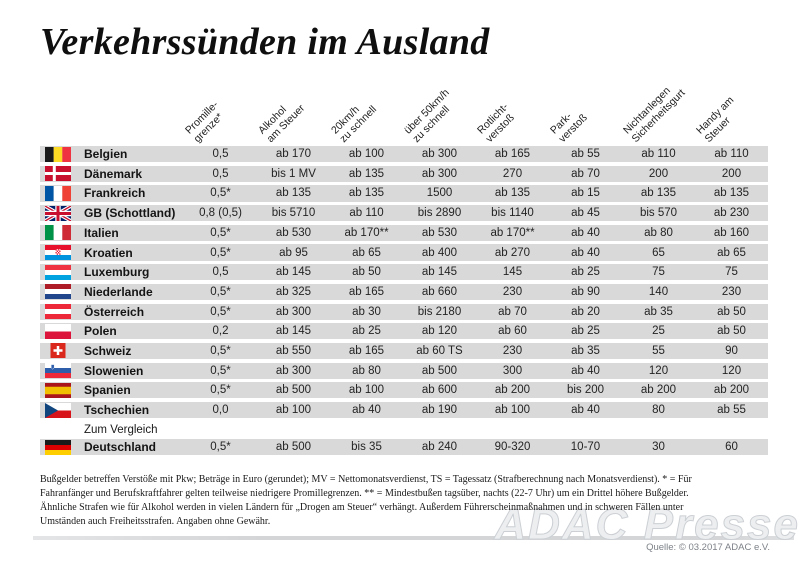 This screenshot has height=566, width=800. Describe the element at coordinates (585, 311) in the screenshot. I see `fine-value: ab 20` at that location.